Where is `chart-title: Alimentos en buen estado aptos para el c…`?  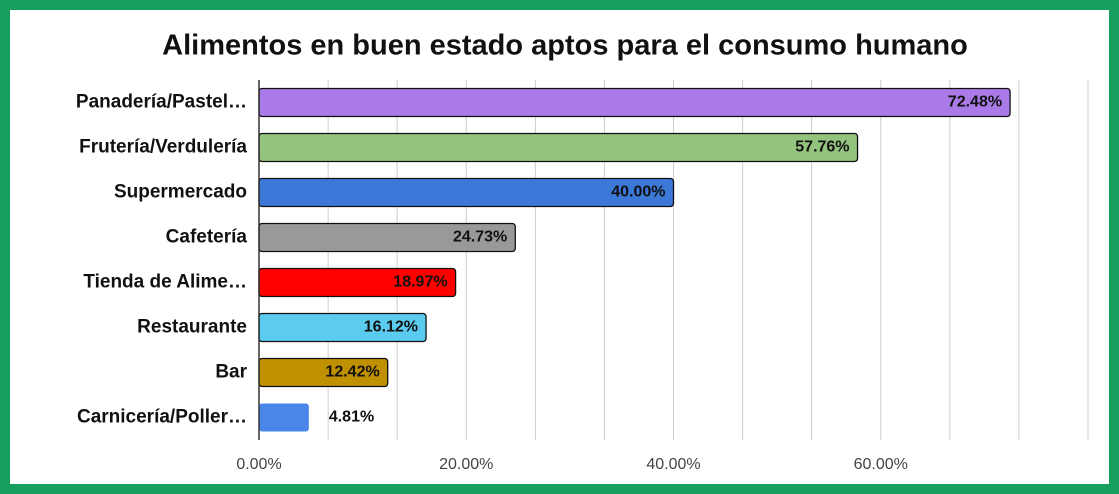 chart-title: Alimentos en buen estado aptos para el c… is located at coordinates (565, 46).